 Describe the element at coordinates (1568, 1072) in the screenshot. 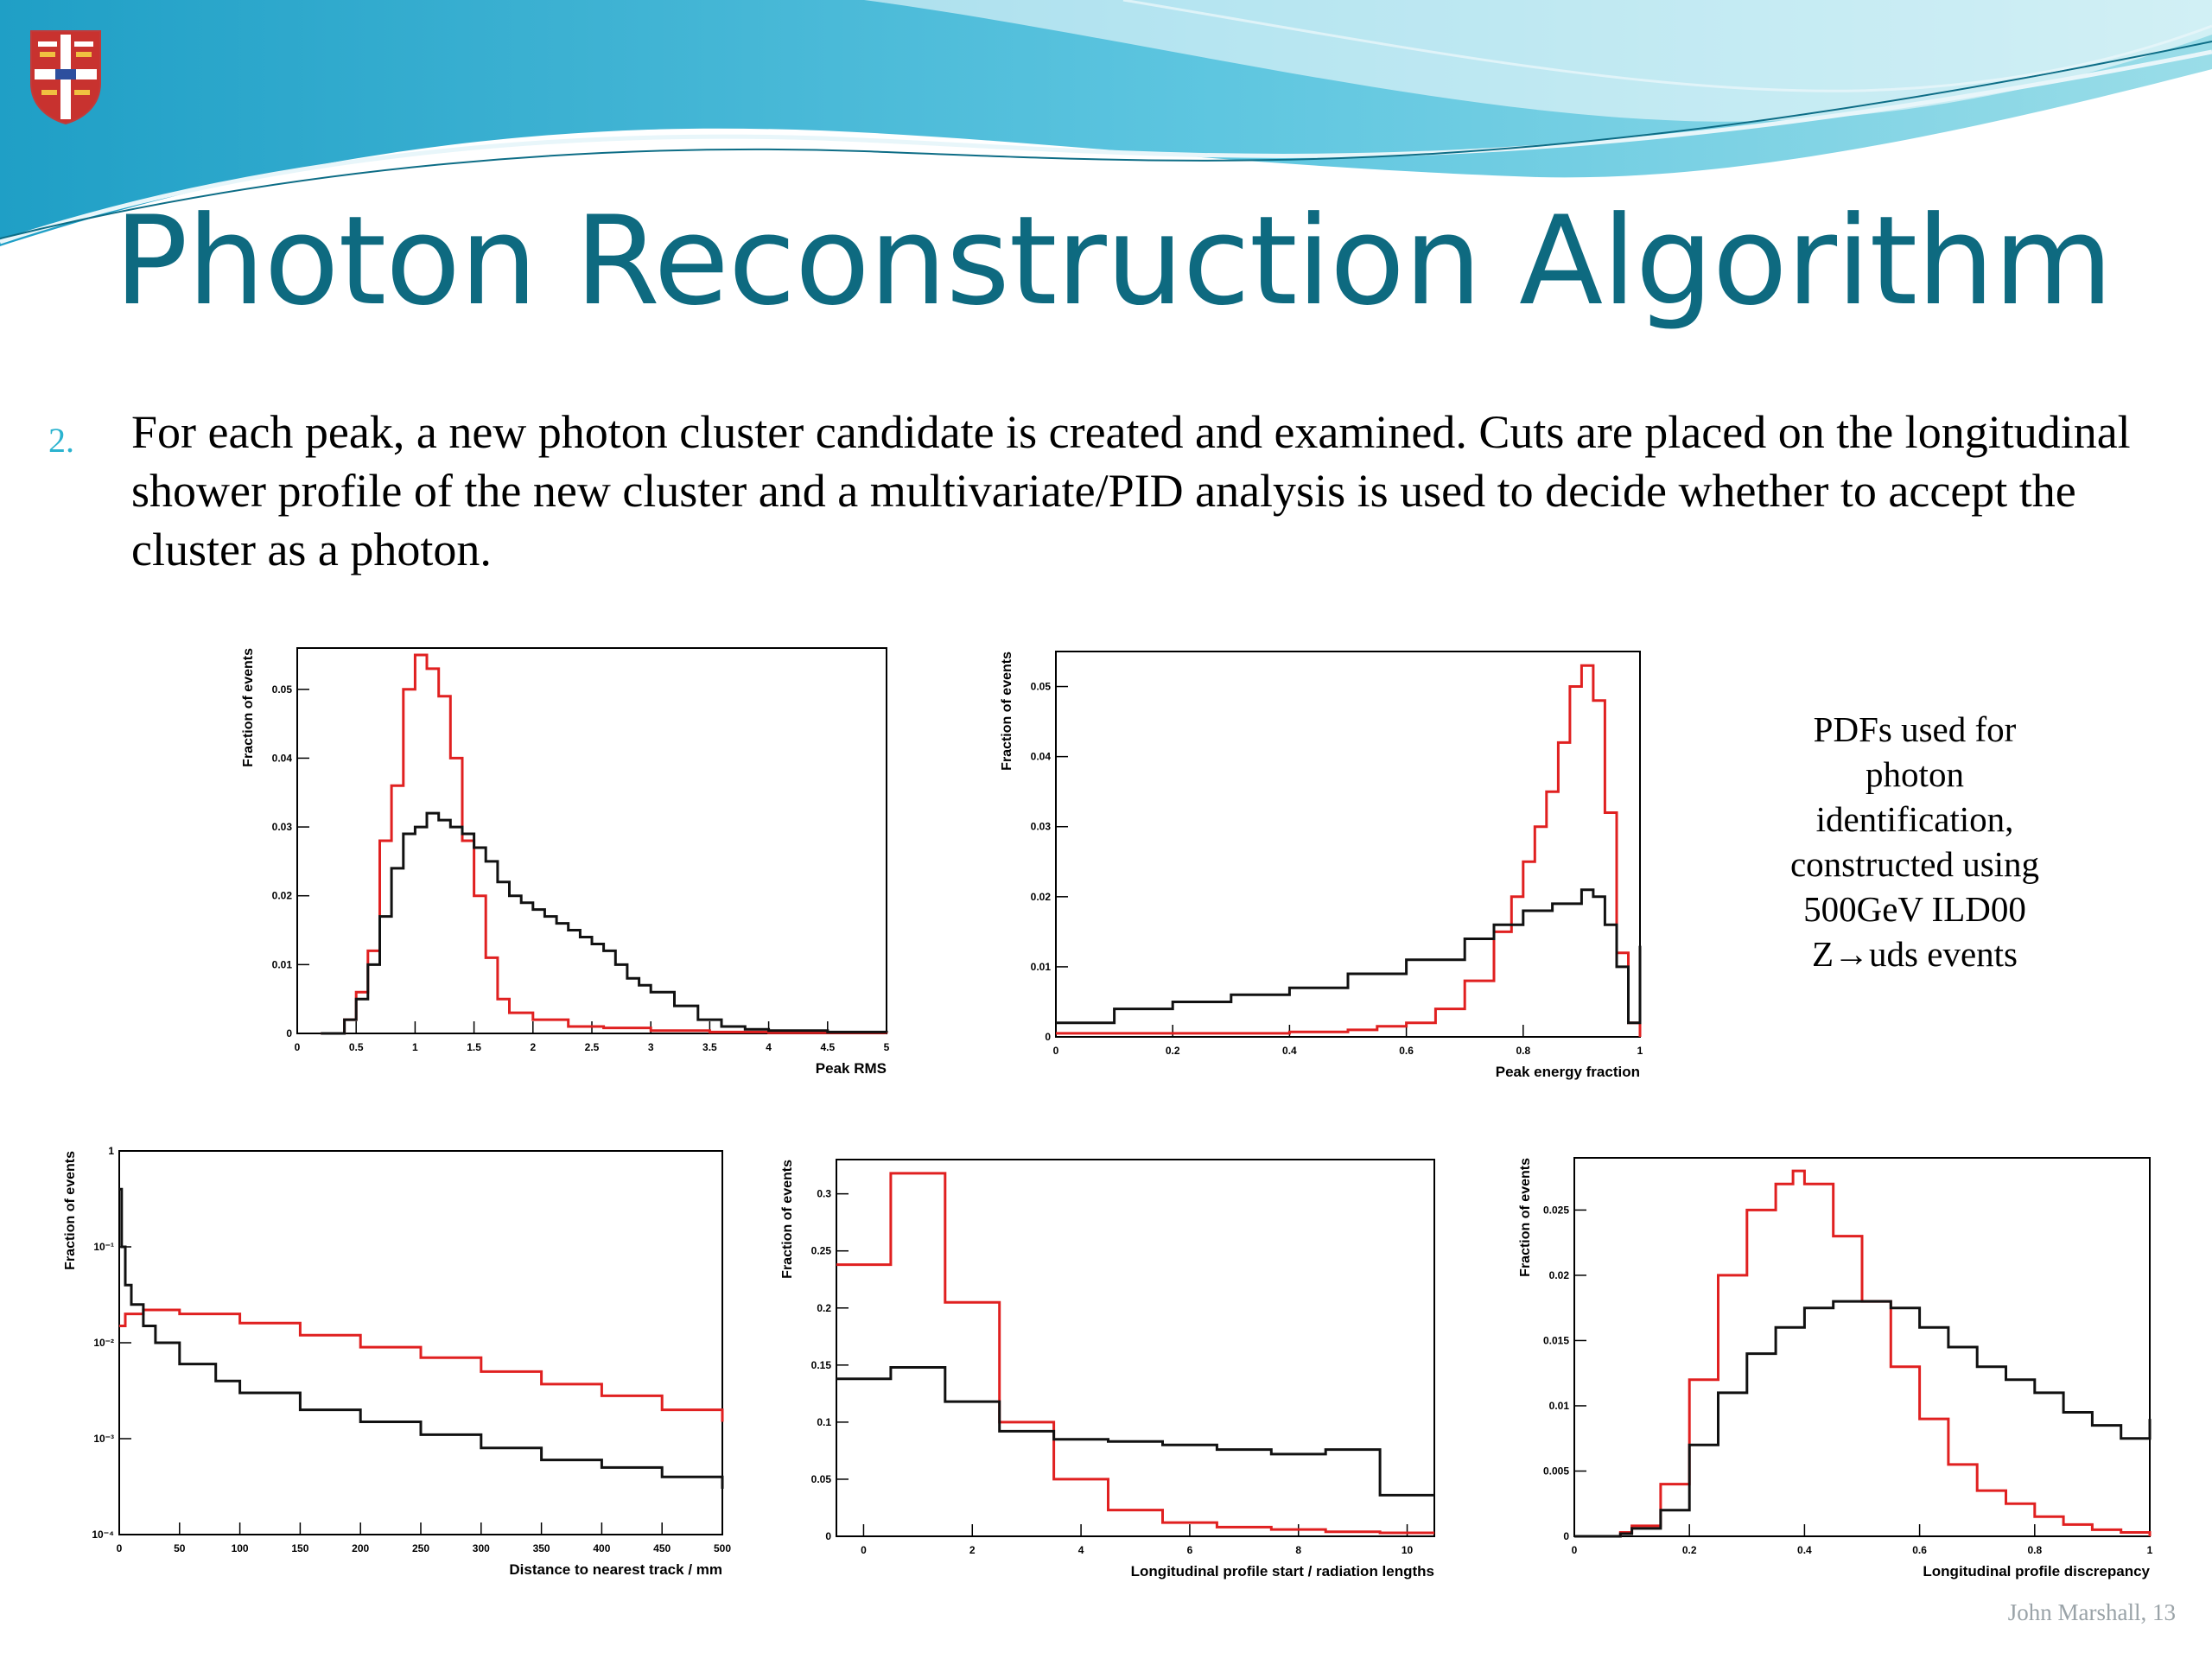

I see `x-axis-label: Peak energy fraction` at that location.